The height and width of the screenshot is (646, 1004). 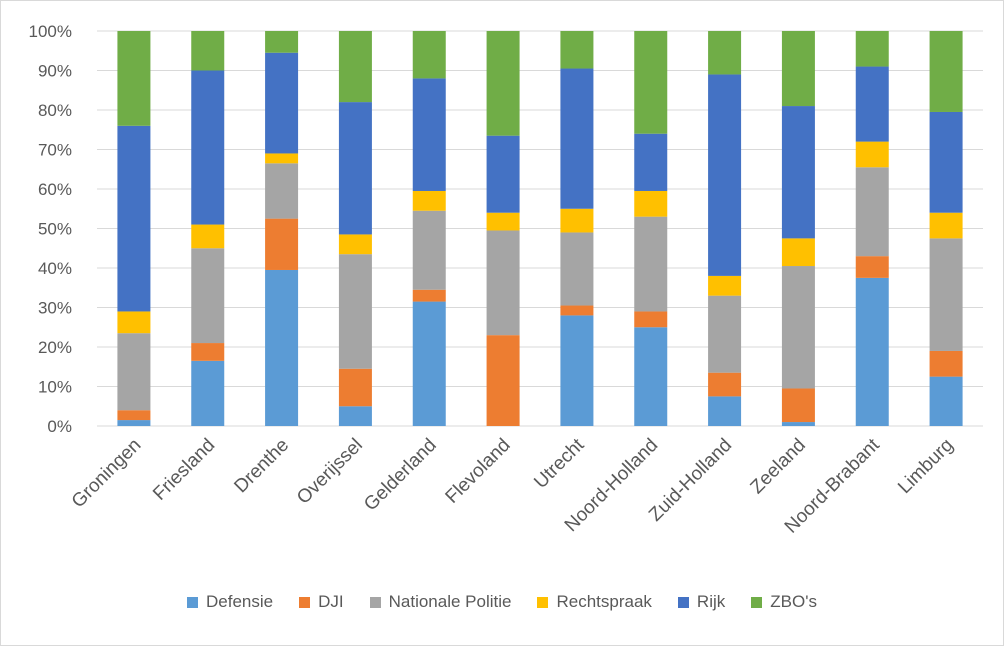 I want to click on y-tick-label: 50%, so click(x=55, y=229).